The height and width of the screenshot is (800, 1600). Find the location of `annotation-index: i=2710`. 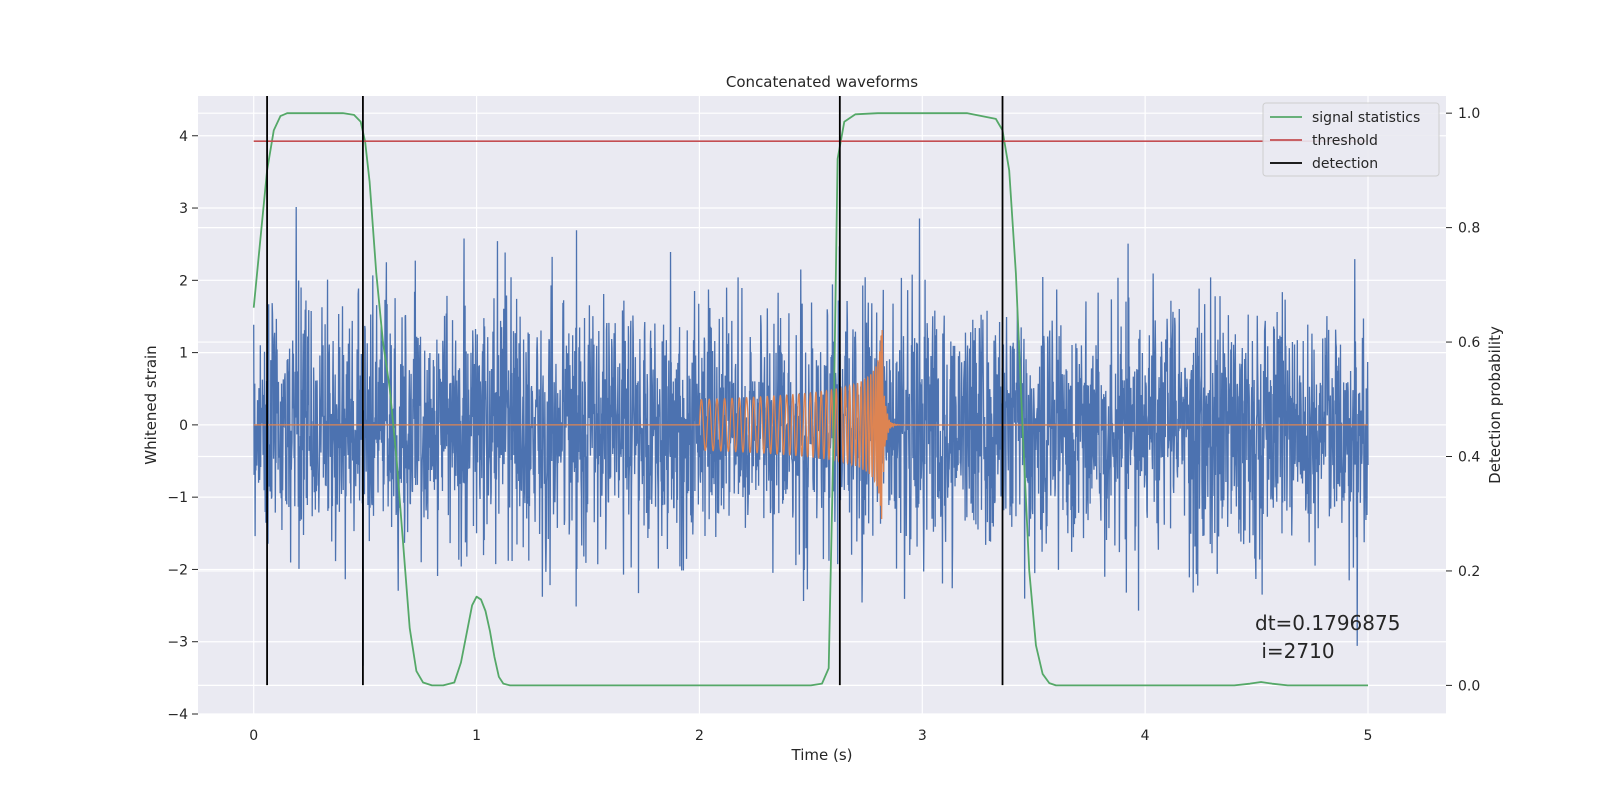

annotation-index: i=2710 is located at coordinates (1295, 651).